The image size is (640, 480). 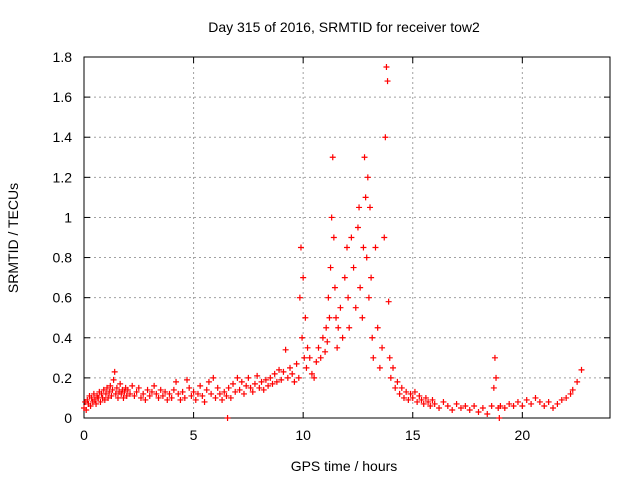 I want to click on x-tick-label: 15, so click(x=413, y=435).